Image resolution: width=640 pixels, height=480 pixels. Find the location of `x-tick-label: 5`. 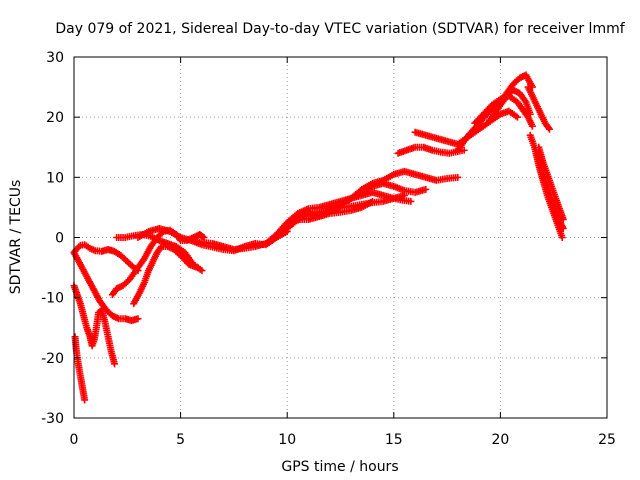

x-tick-label: 5 is located at coordinates (180, 440).